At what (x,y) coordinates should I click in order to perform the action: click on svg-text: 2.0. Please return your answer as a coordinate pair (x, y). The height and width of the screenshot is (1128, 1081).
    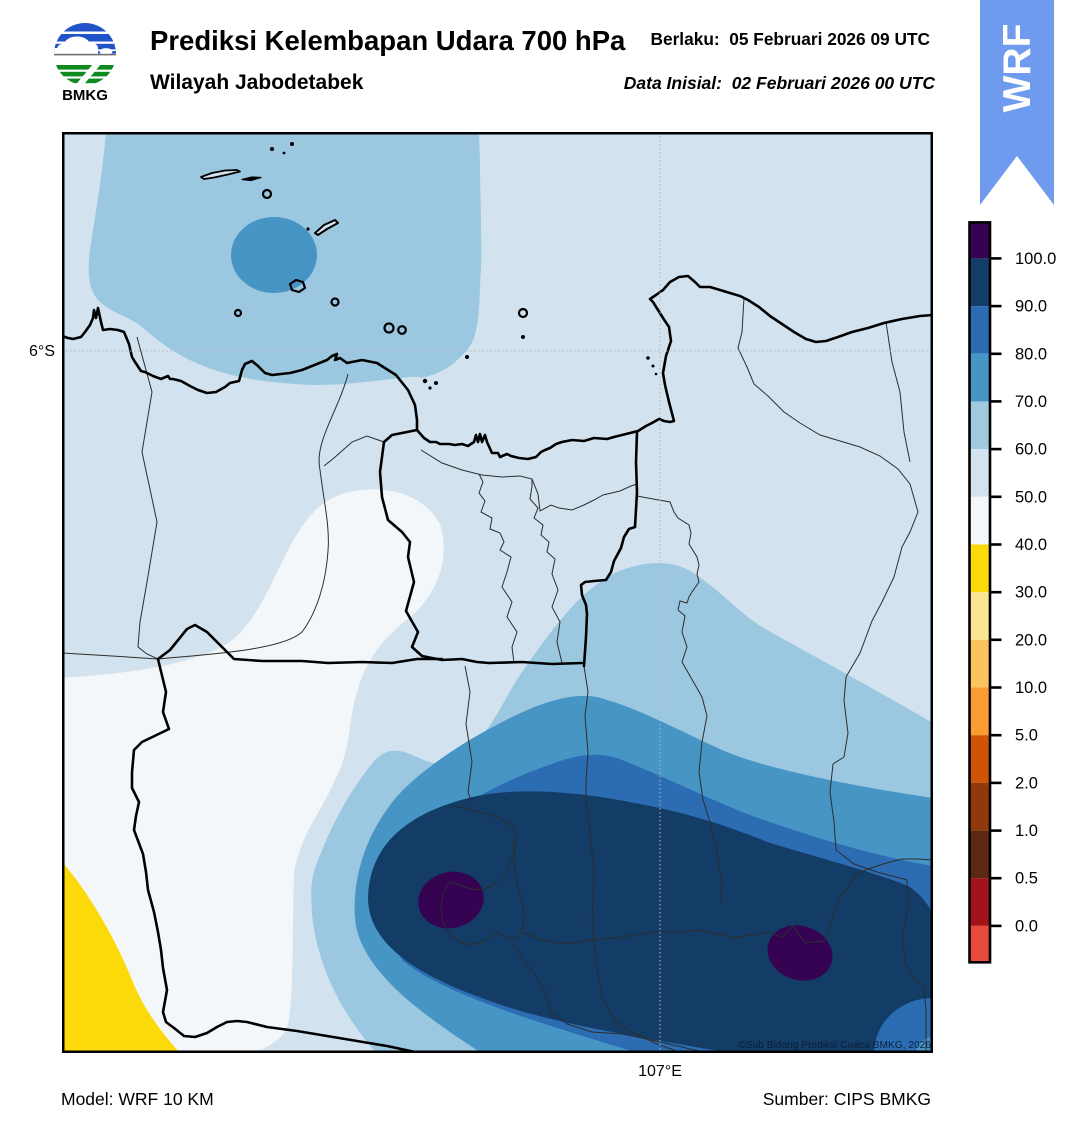
    Looking at the image, I should click on (1026, 783).